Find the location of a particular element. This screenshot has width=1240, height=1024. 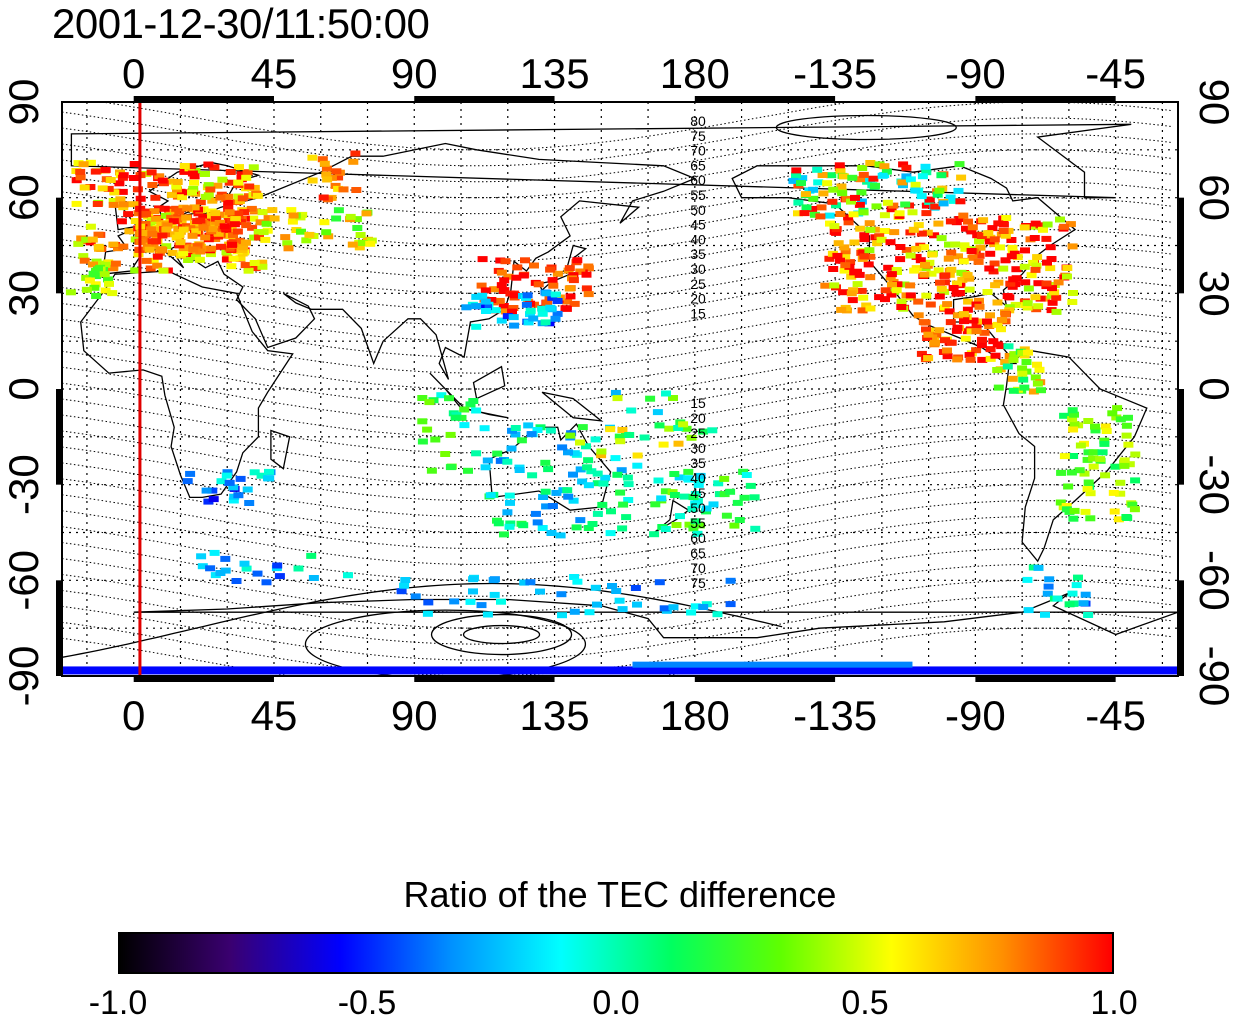

colorbar is located at coordinates (616, 953).